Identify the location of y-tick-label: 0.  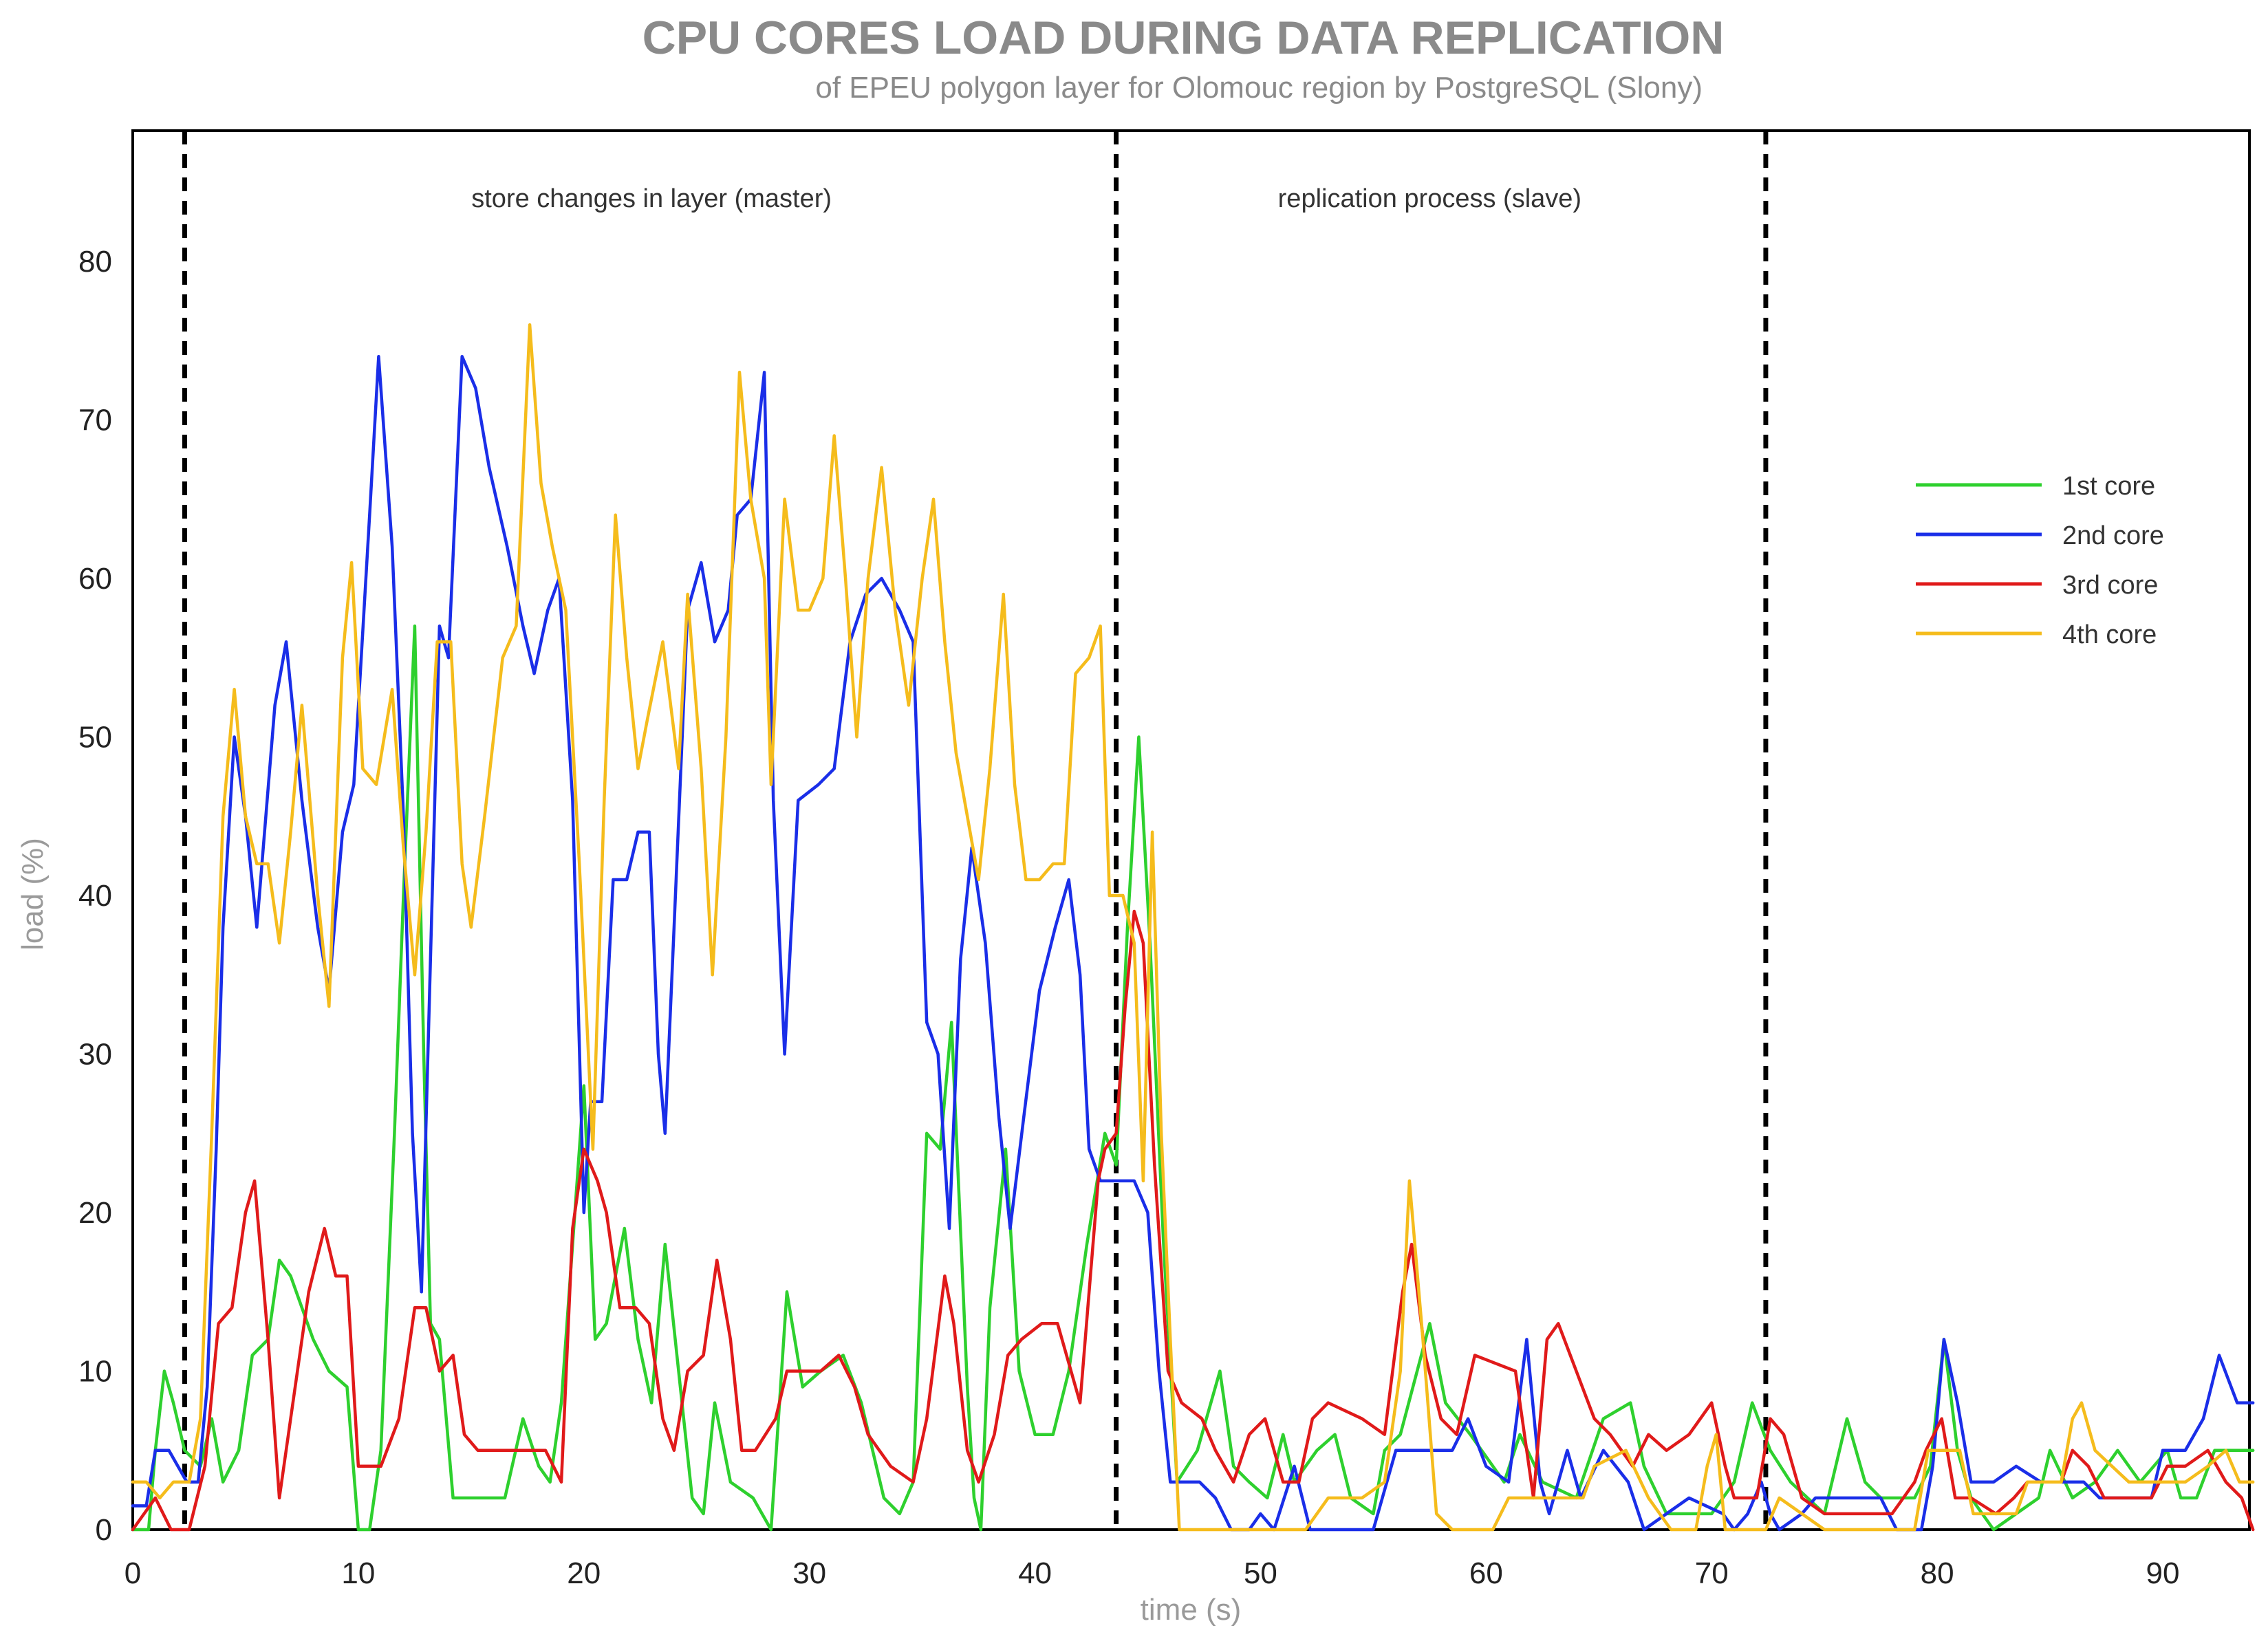
(104, 1530).